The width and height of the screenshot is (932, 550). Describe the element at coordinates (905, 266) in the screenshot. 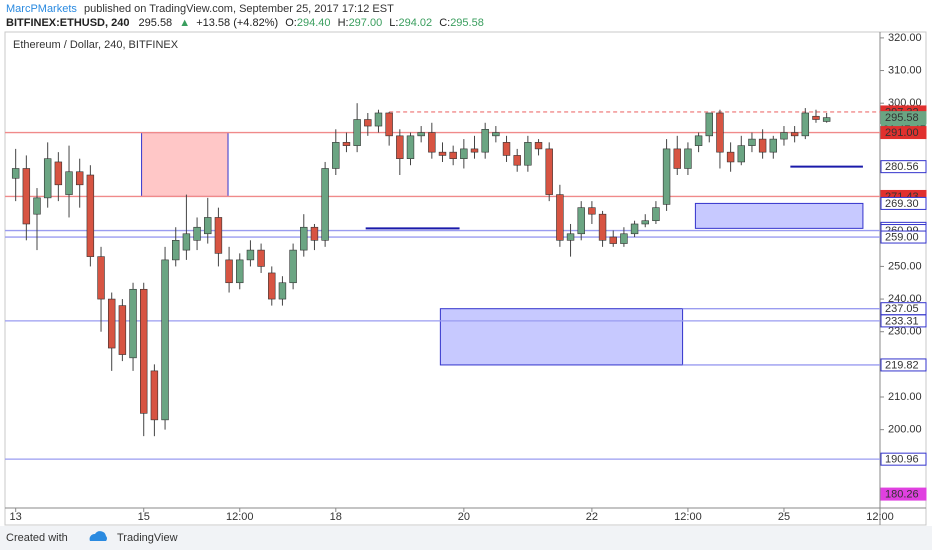

I see `y-tick-label: 250.00` at that location.